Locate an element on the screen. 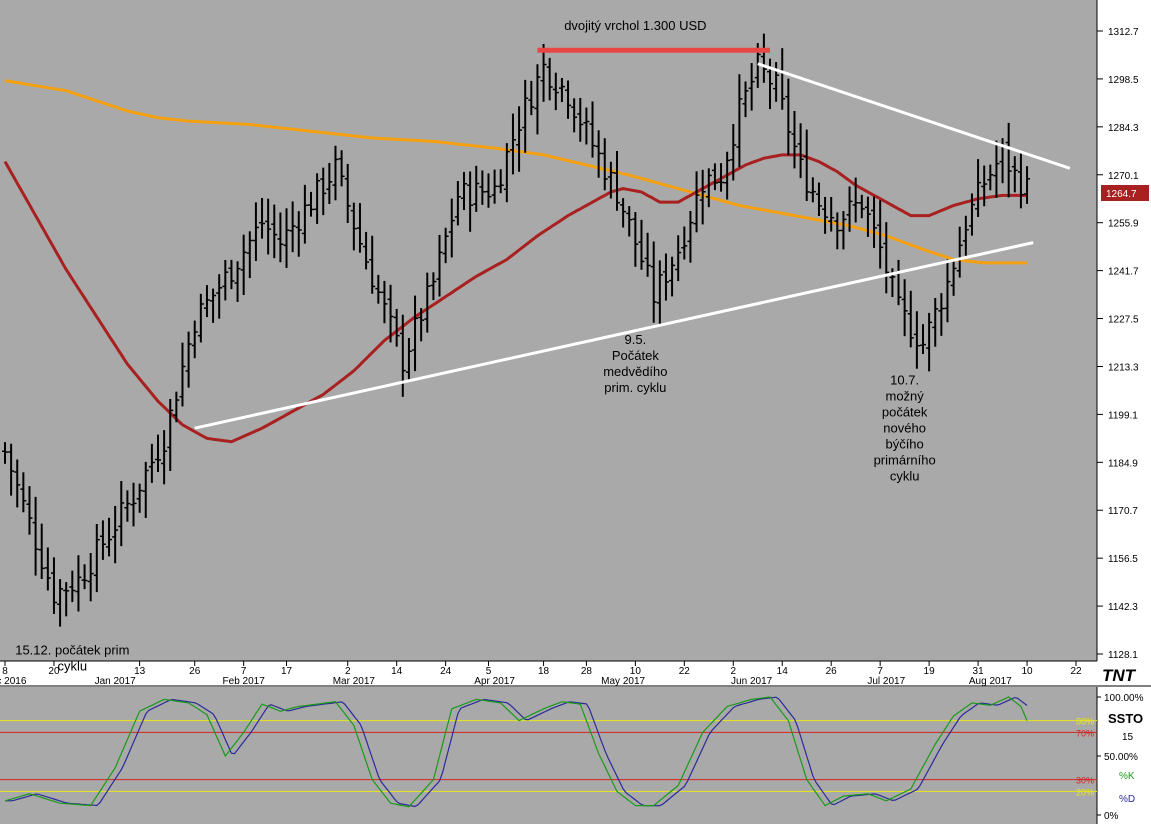 This screenshot has width=1151, height=824. price-tick-label: 1270.1 is located at coordinates (1123, 176).